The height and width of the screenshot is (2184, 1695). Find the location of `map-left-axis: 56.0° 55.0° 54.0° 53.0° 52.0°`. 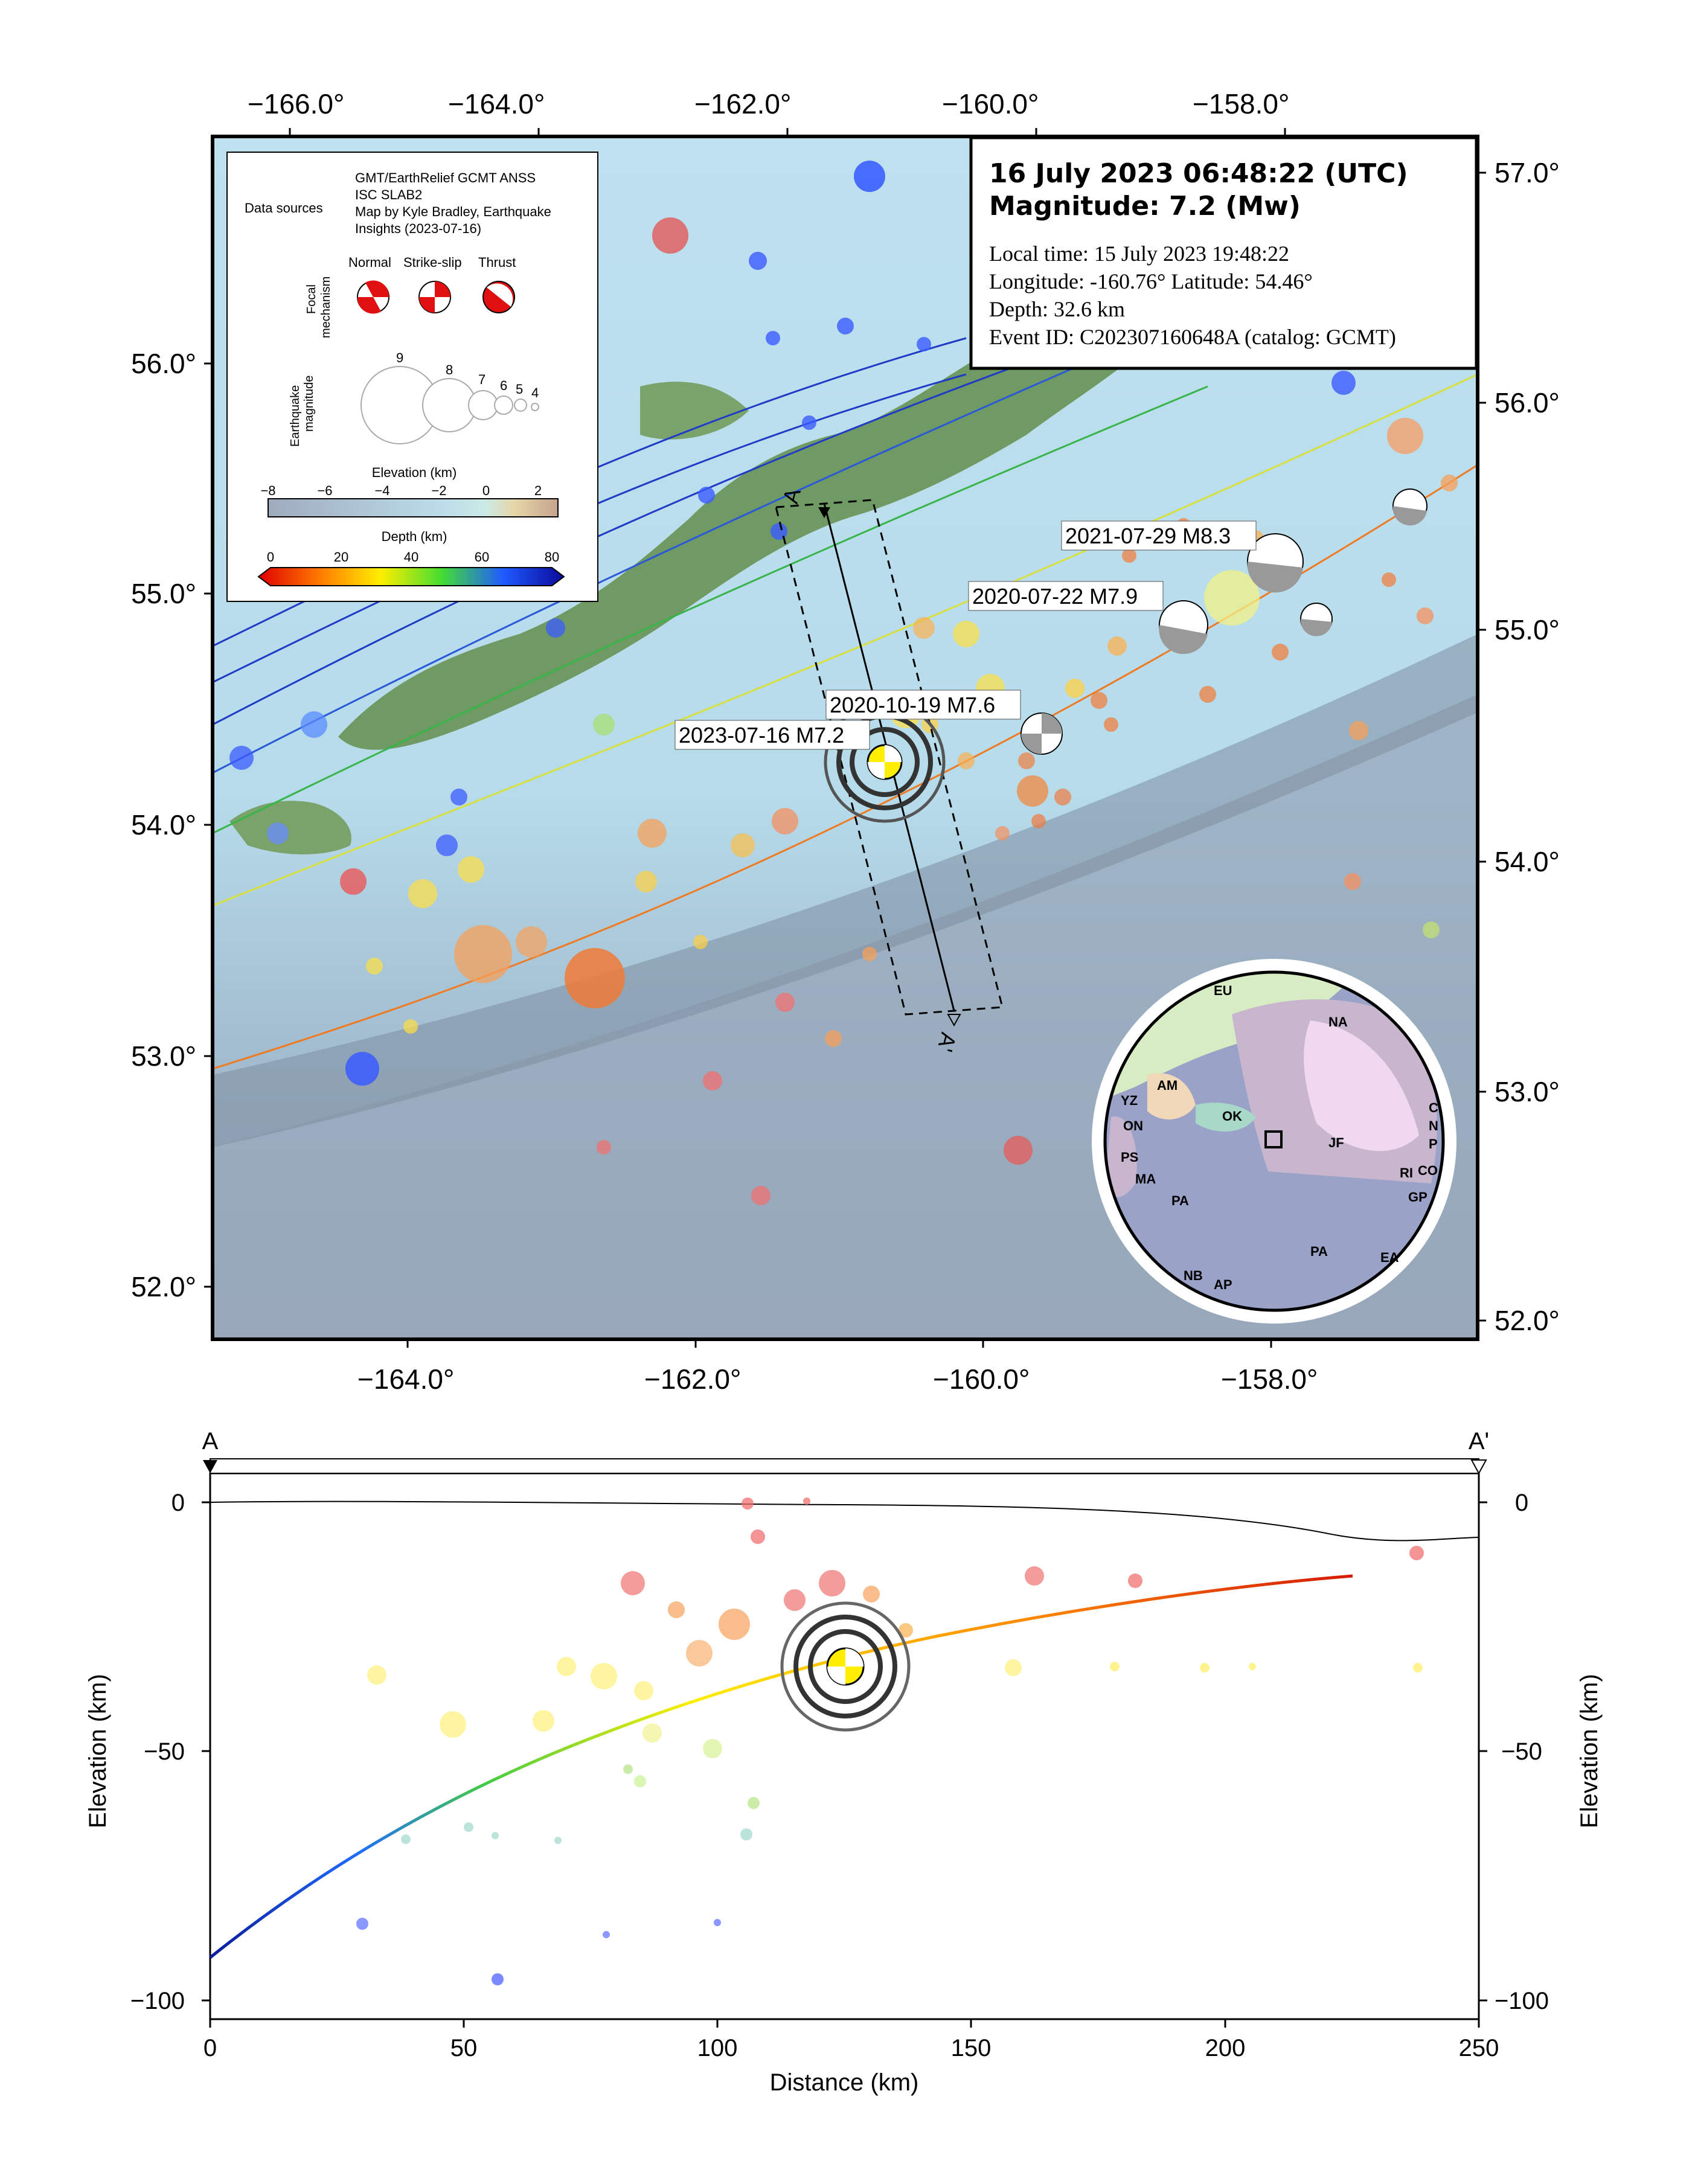

map-left-axis: 56.0° 55.0° 54.0° 53.0° 52.0° is located at coordinates (172, 825).